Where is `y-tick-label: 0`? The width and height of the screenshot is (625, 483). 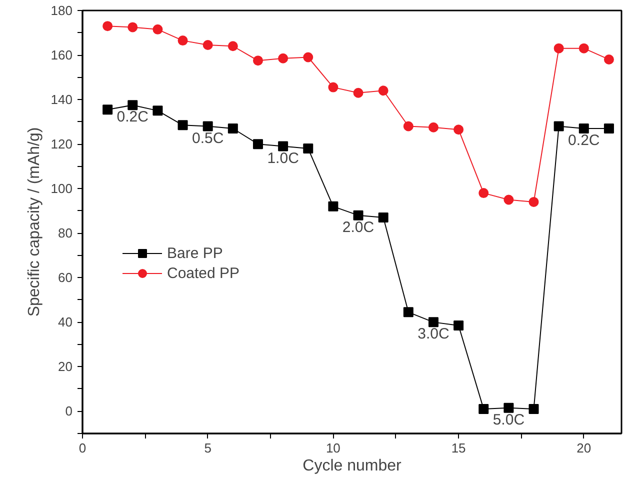 y-tick-label: 0 is located at coordinates (69, 411).